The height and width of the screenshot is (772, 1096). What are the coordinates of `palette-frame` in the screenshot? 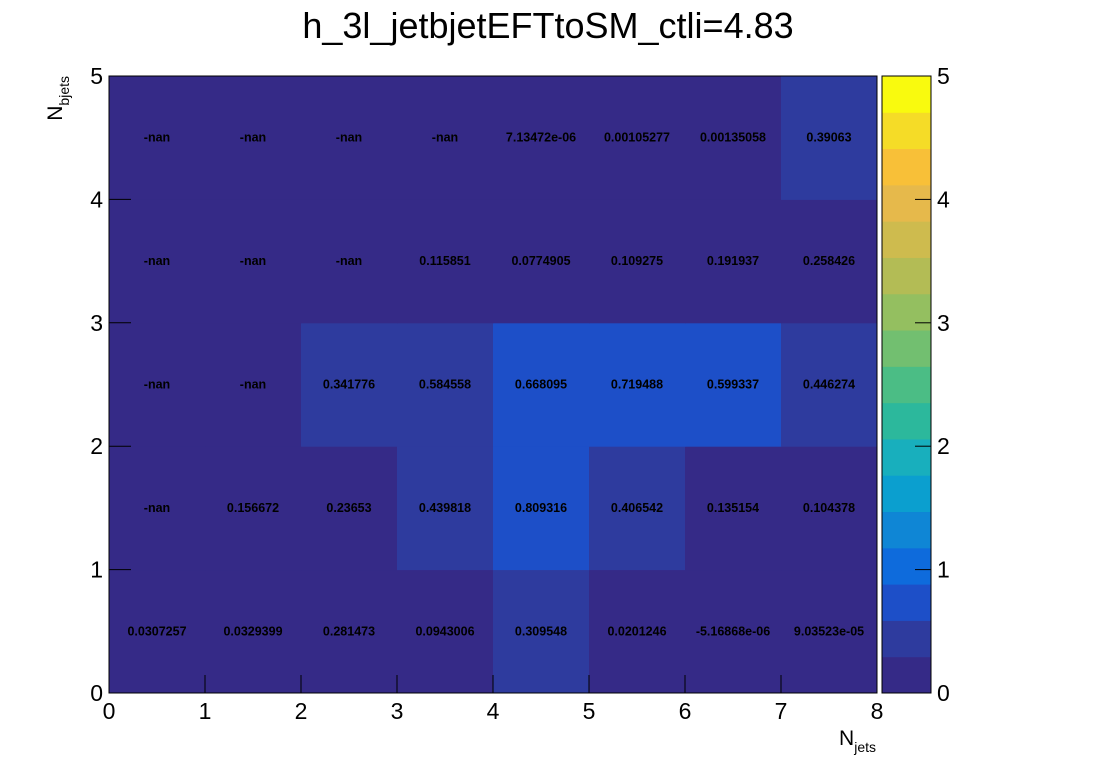 It's located at (906, 384).